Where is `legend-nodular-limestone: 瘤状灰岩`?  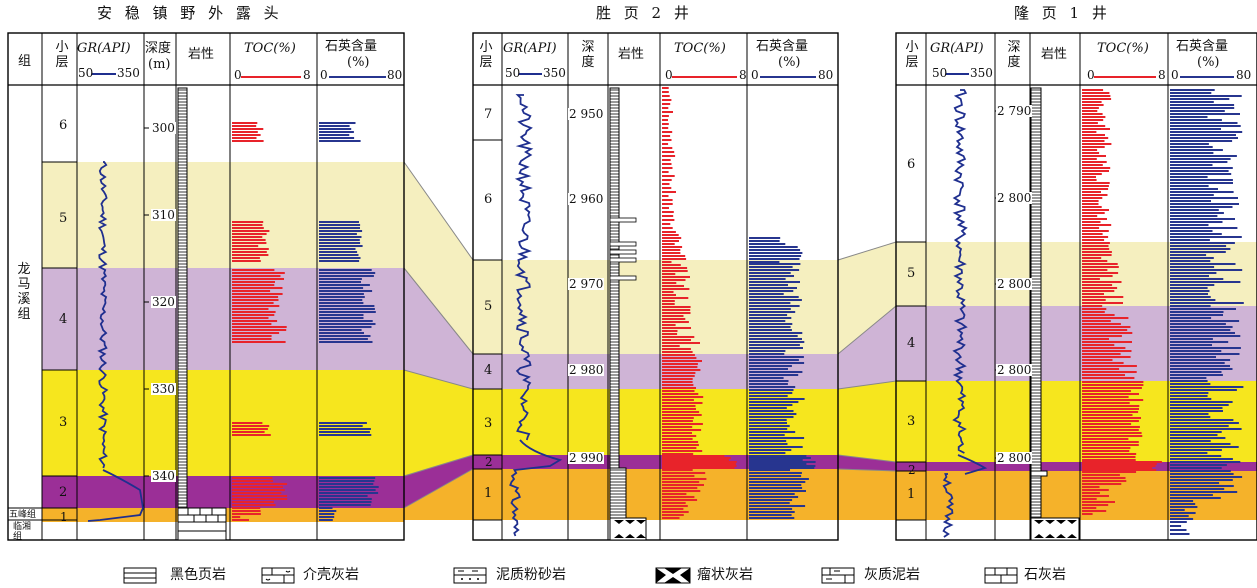 legend-nodular-limestone: 瘤状灰岩 is located at coordinates (725, 575).